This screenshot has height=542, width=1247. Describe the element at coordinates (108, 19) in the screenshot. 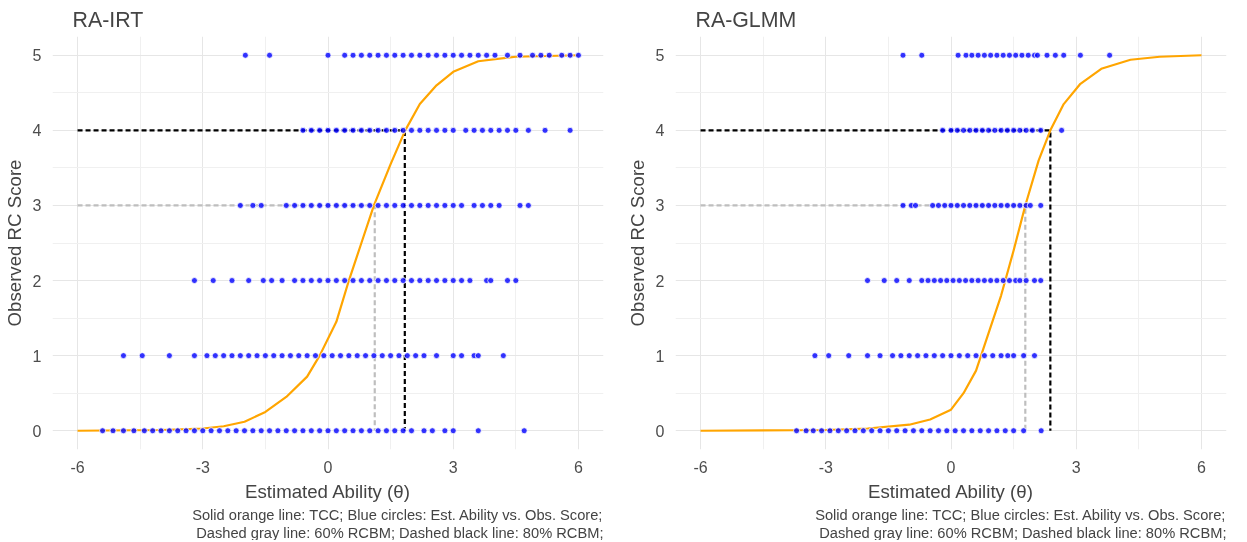

I see `chart-title: RA-IRT` at that location.